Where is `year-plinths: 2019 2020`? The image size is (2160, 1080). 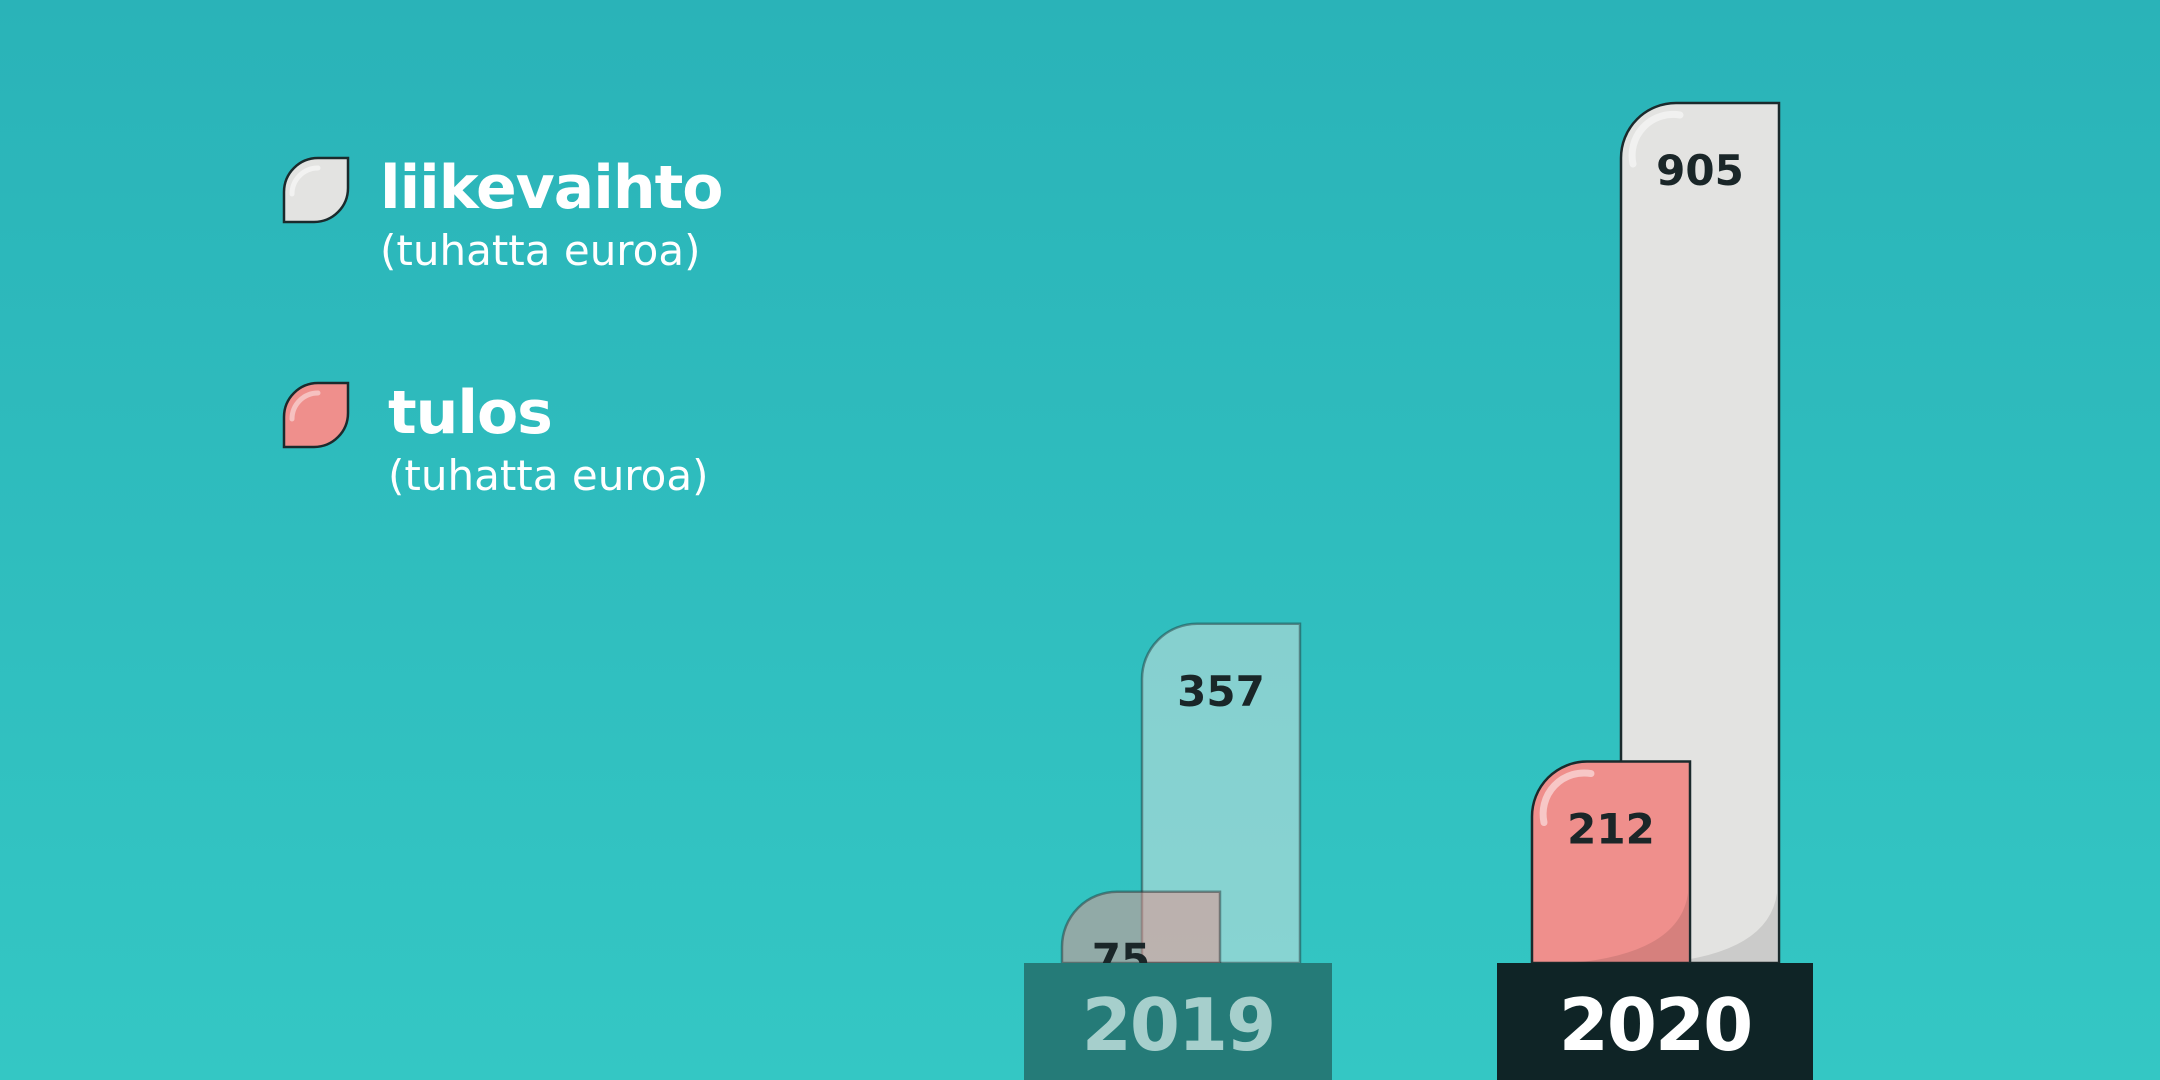
year-plinths: 2019 2020 is located at coordinates (1418, 1021).